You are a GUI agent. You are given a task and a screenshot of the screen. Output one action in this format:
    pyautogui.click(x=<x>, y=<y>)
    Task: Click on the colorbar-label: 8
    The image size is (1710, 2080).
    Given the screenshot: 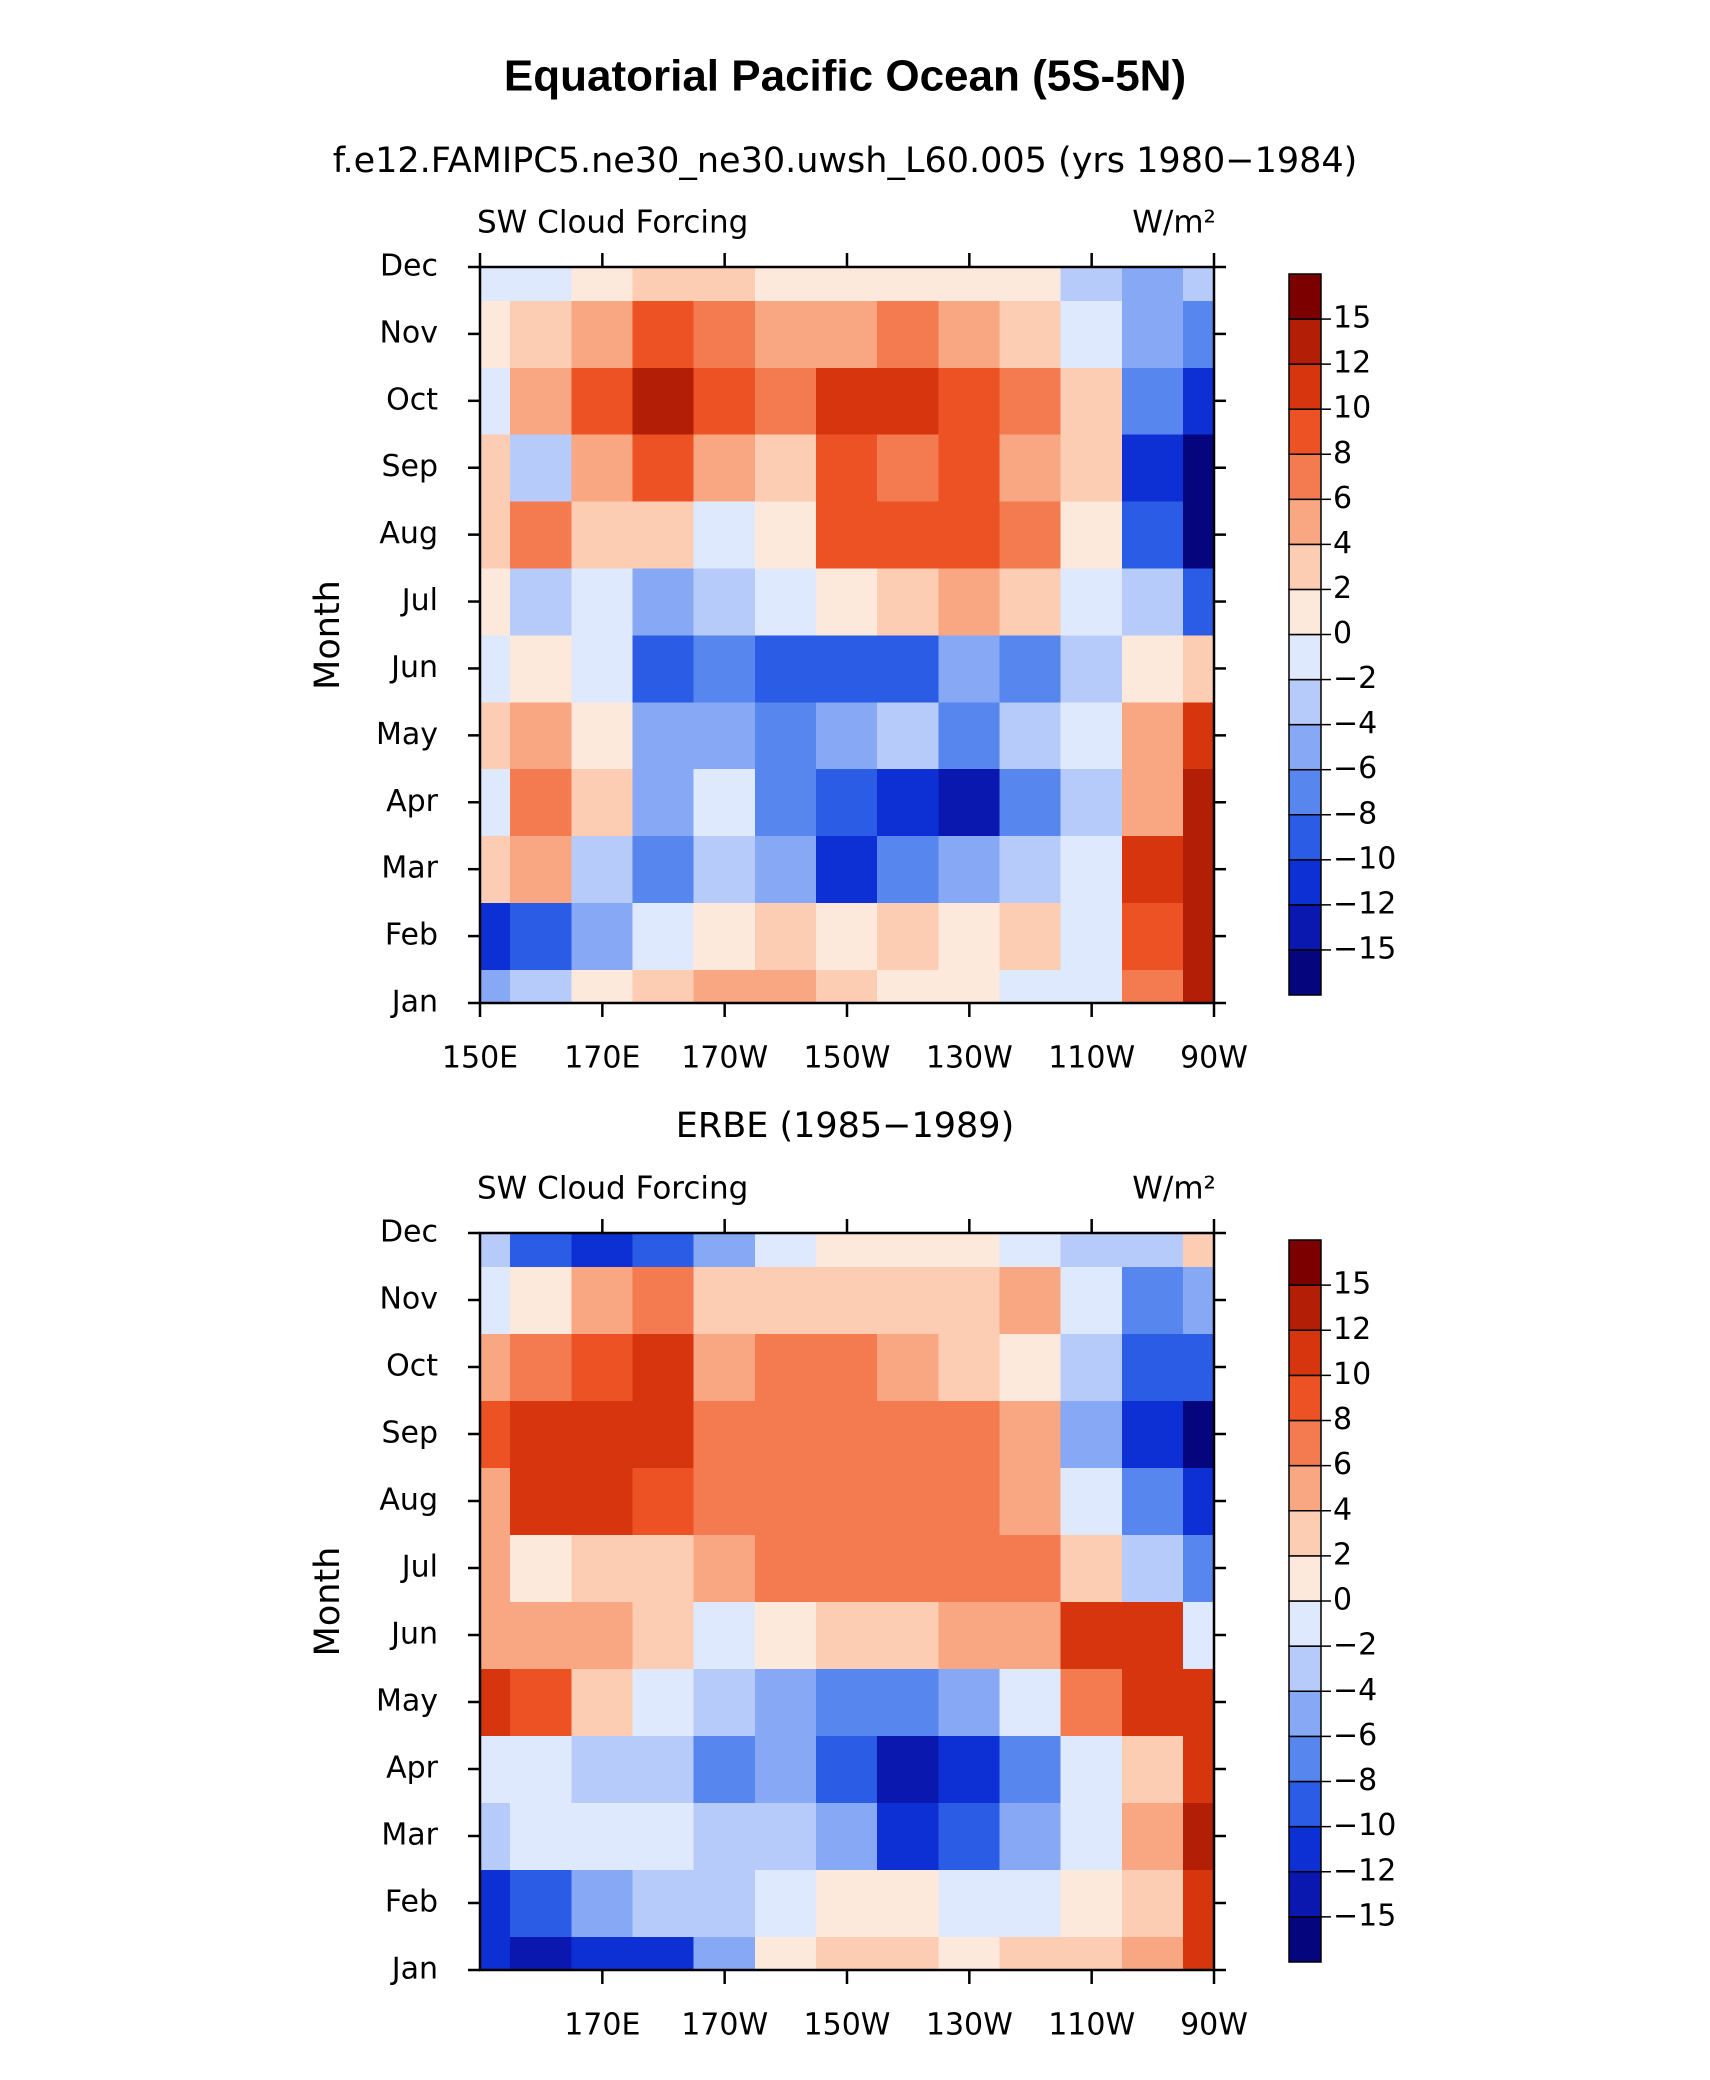 What is the action you would take?
    pyautogui.click(x=1342, y=1419)
    